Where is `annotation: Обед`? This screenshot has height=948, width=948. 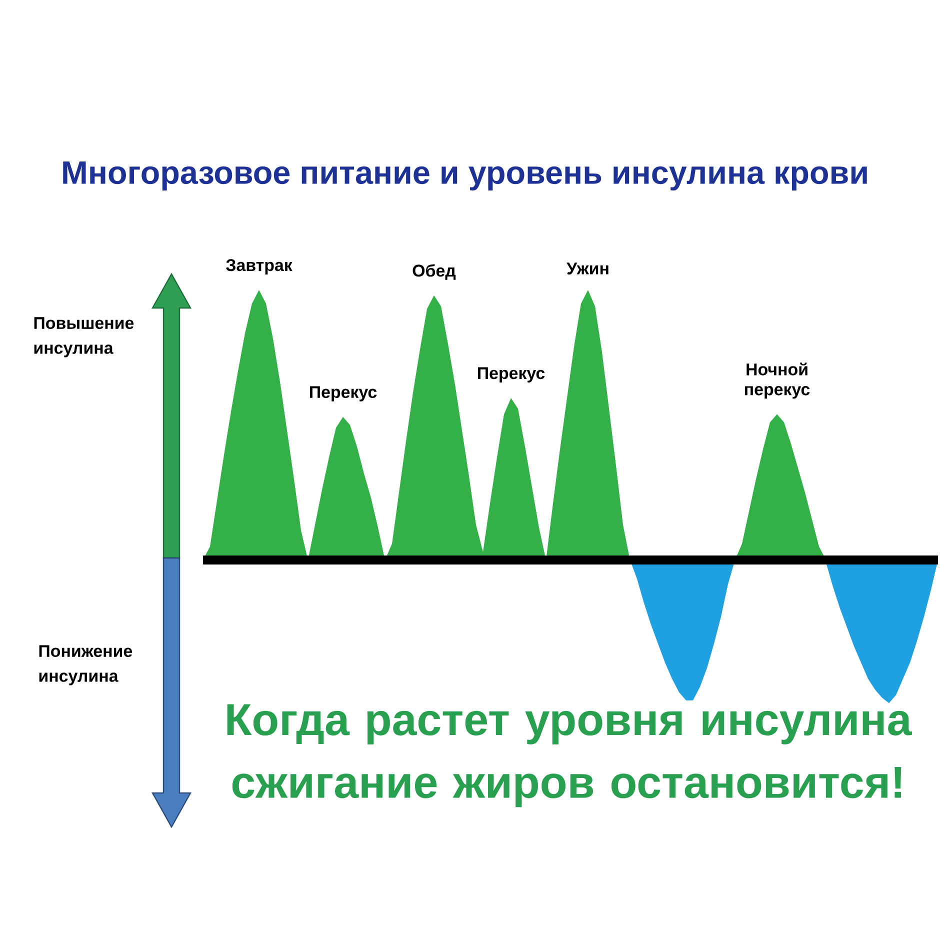
annotation: Обед is located at coordinates (434, 272).